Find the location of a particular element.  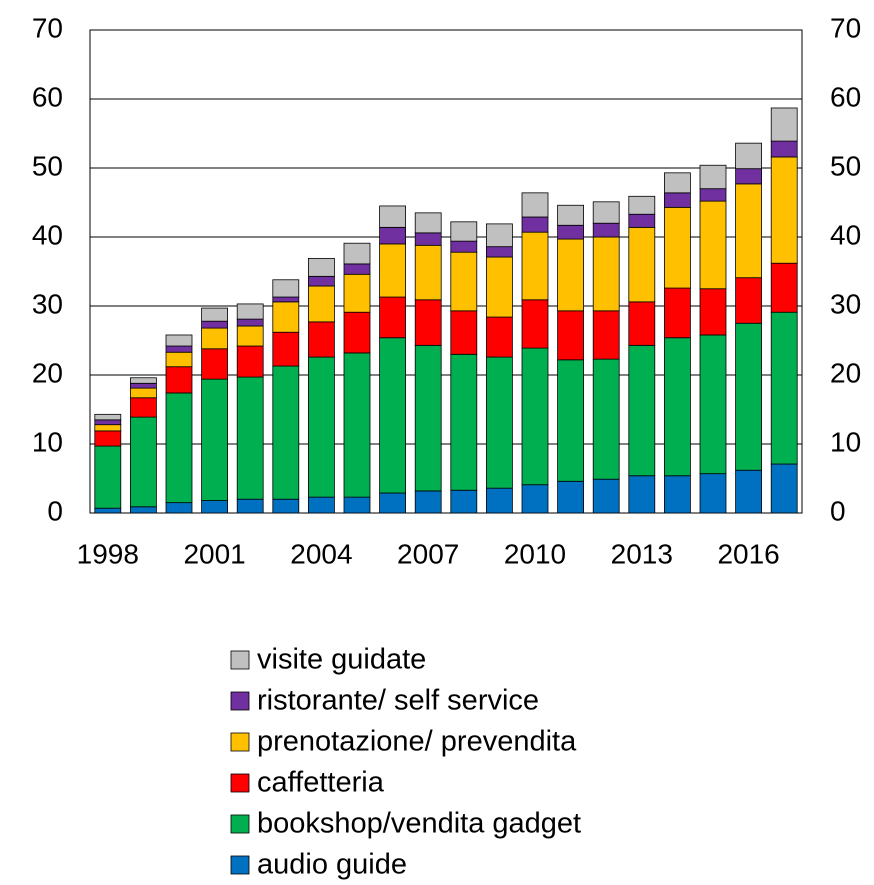

y2-tick-label: 60 is located at coordinates (845, 96).